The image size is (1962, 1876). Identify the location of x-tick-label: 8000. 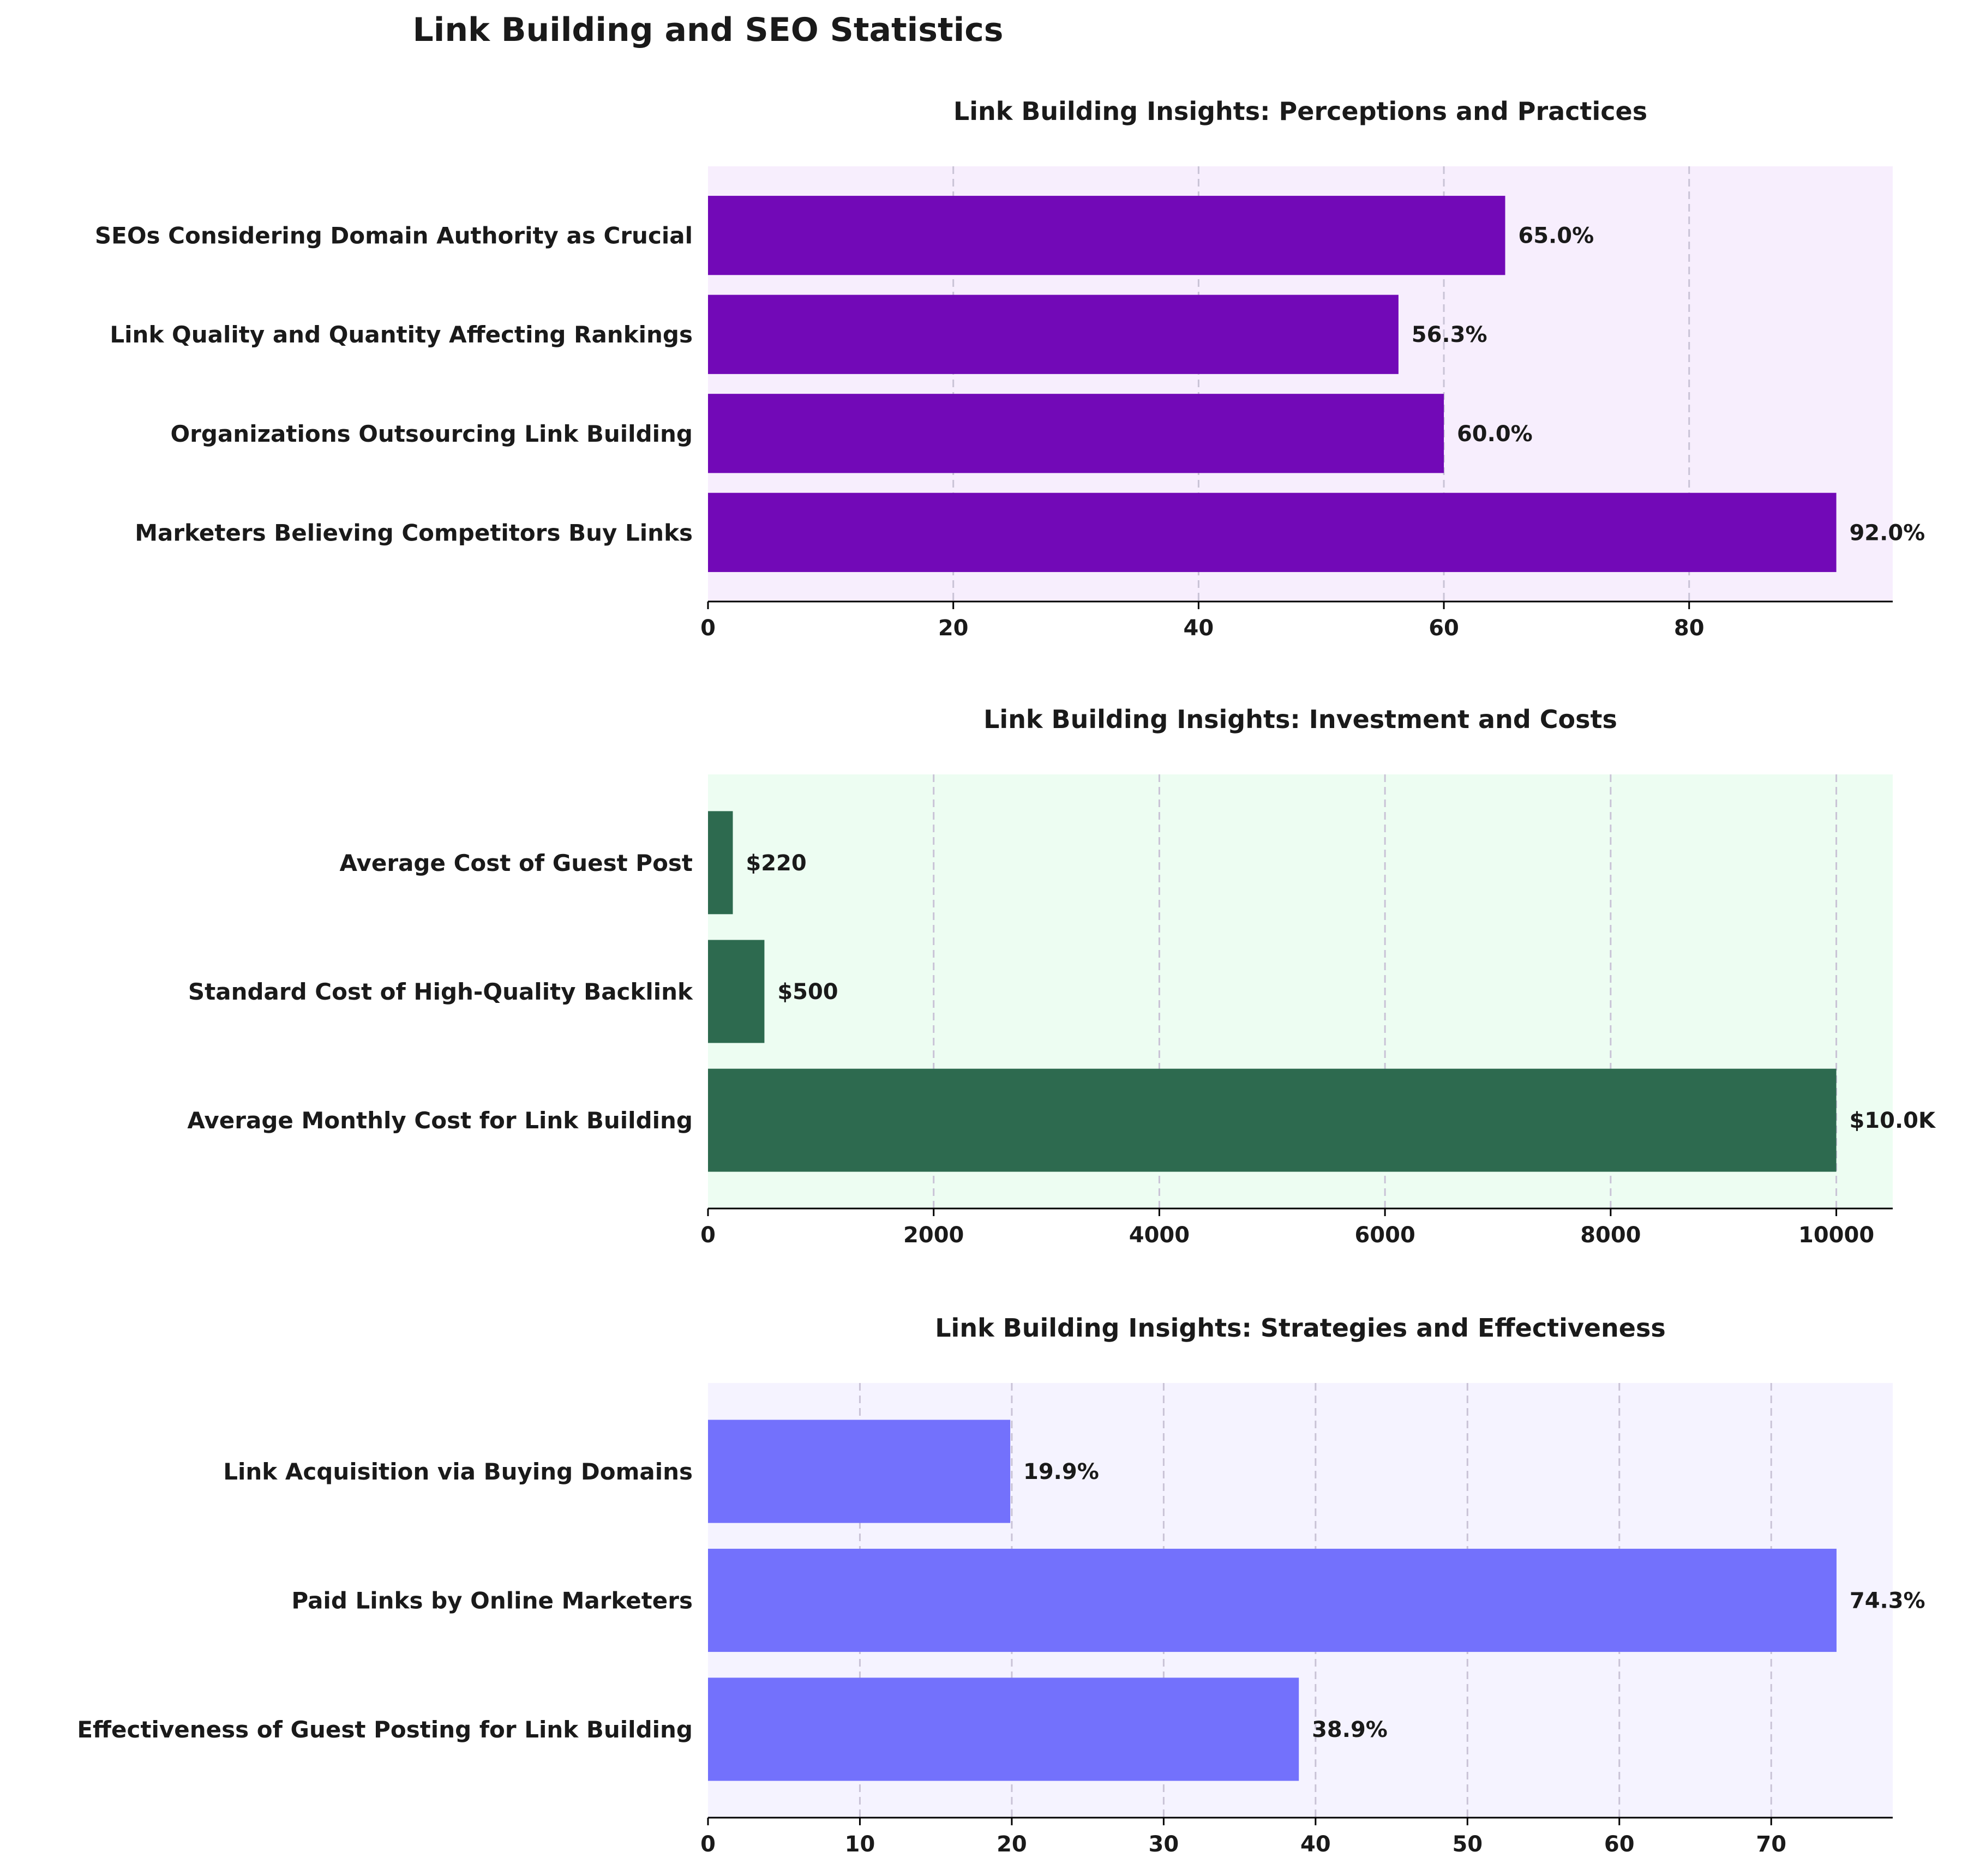
(1610, 1235).